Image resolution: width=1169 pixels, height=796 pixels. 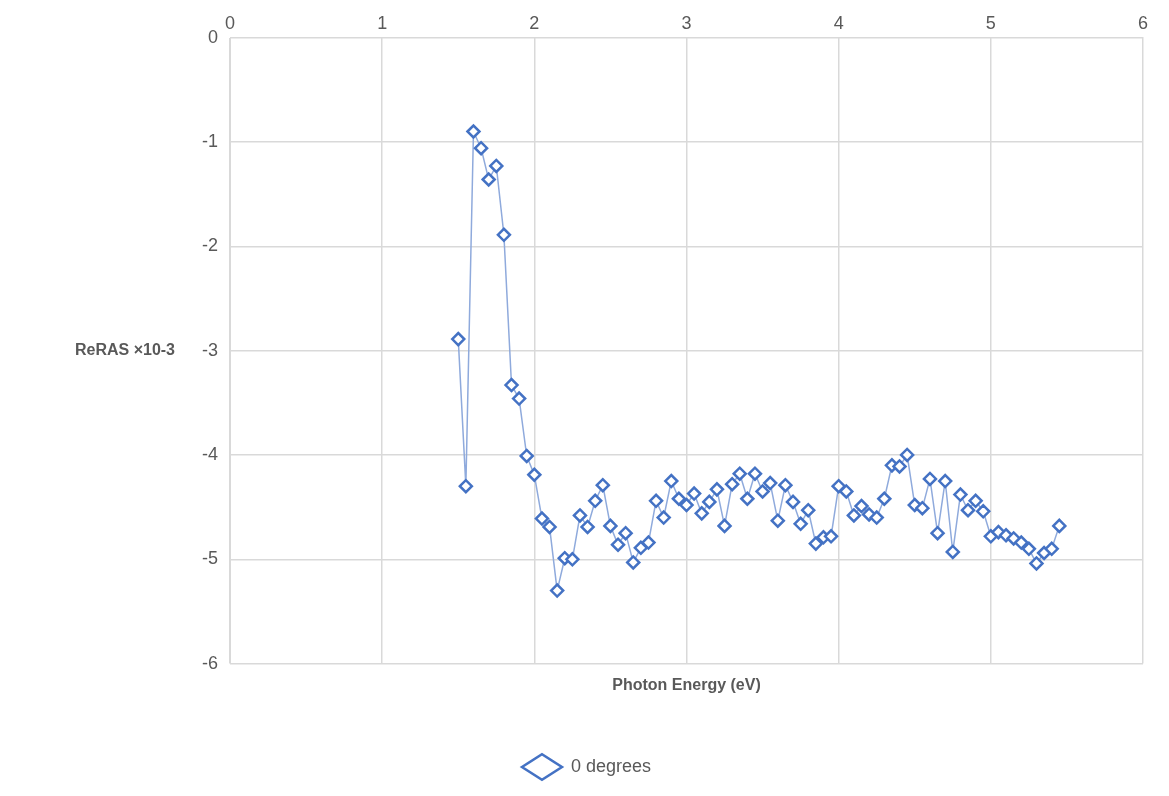 What do you see at coordinates (382, 22) in the screenshot?
I see `x-tick-label: 1` at bounding box center [382, 22].